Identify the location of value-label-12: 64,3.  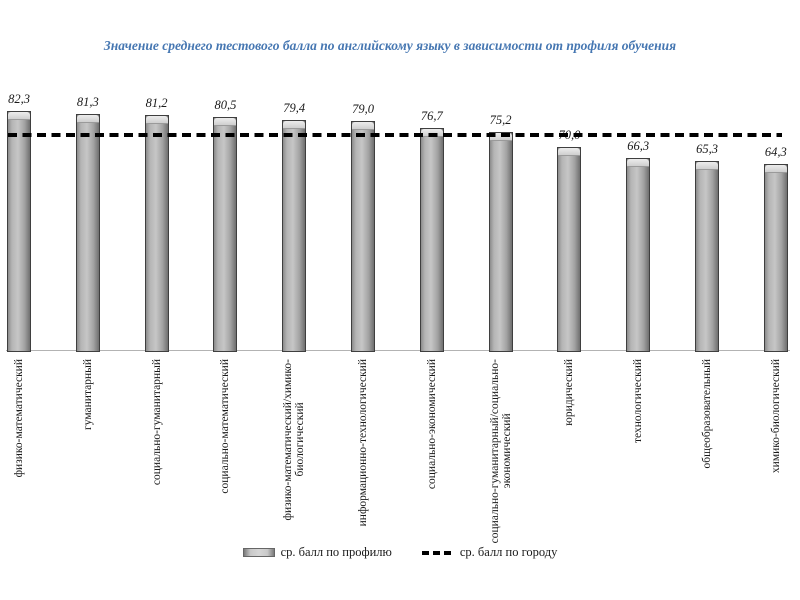
(775, 152).